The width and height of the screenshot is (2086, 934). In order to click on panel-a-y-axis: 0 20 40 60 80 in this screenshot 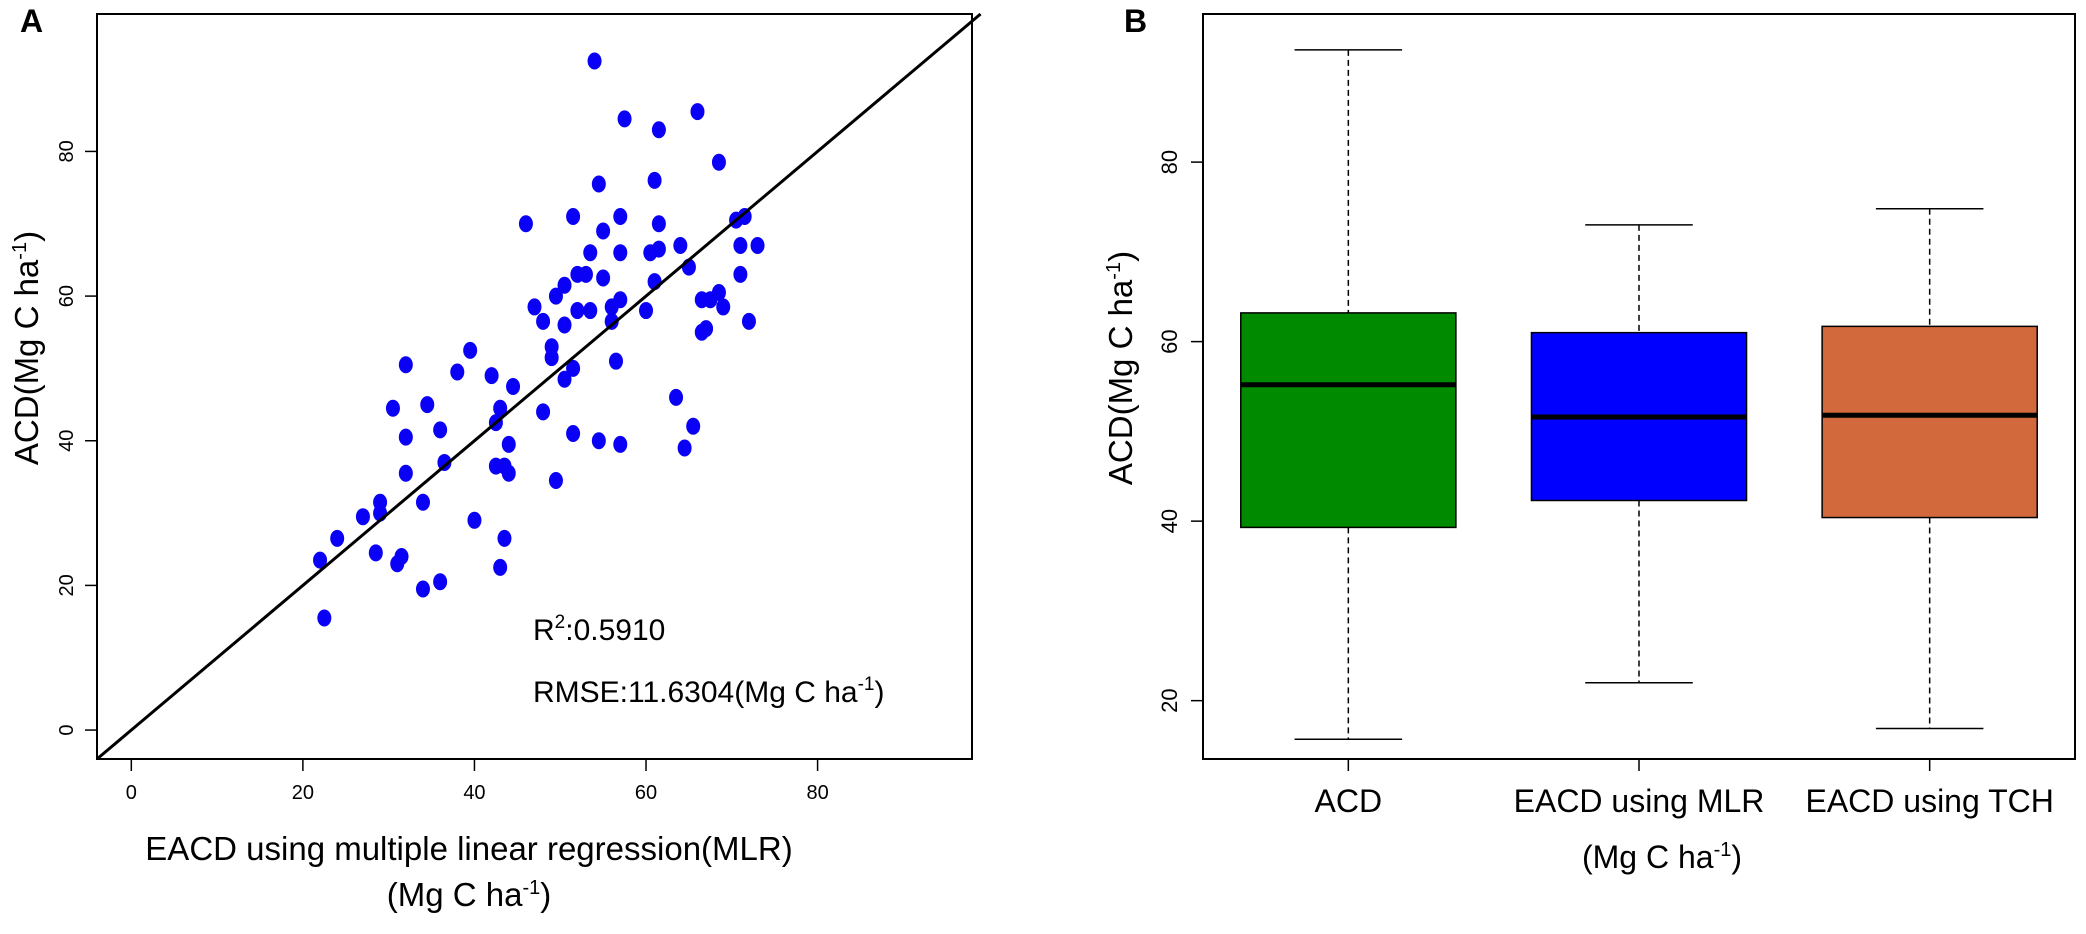, I will do `click(77, 438)`.